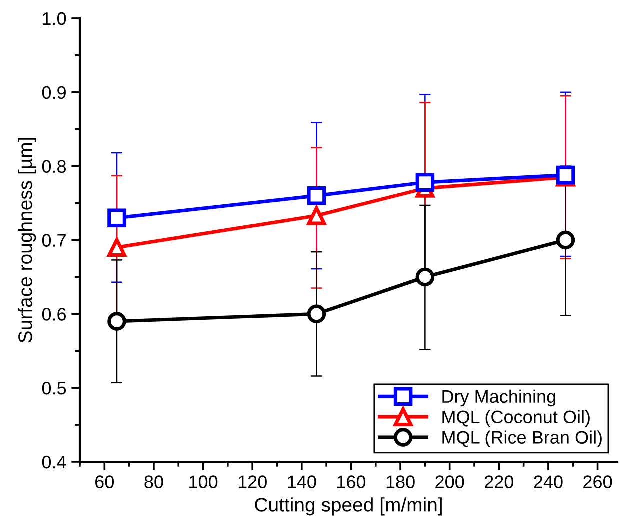 This screenshot has height=528, width=625. What do you see at coordinates (27, 240) in the screenshot?
I see `y-axis-title: Surface roughness [µm]` at bounding box center [27, 240].